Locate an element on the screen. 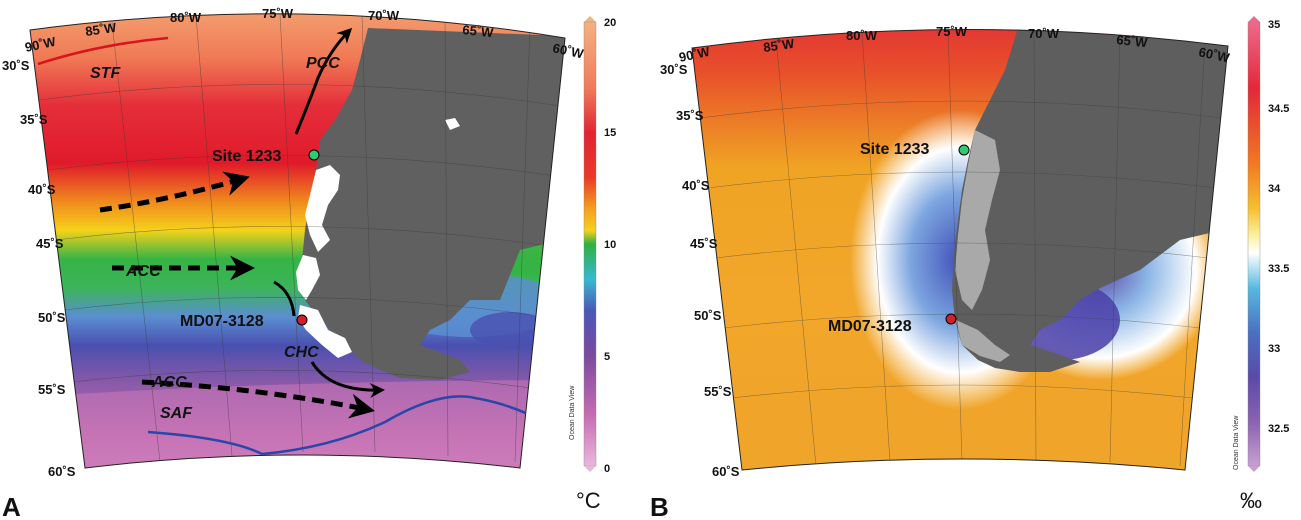 The width and height of the screenshot is (1301, 520). lon-label-85w: 85˚W is located at coordinates (101, 29).